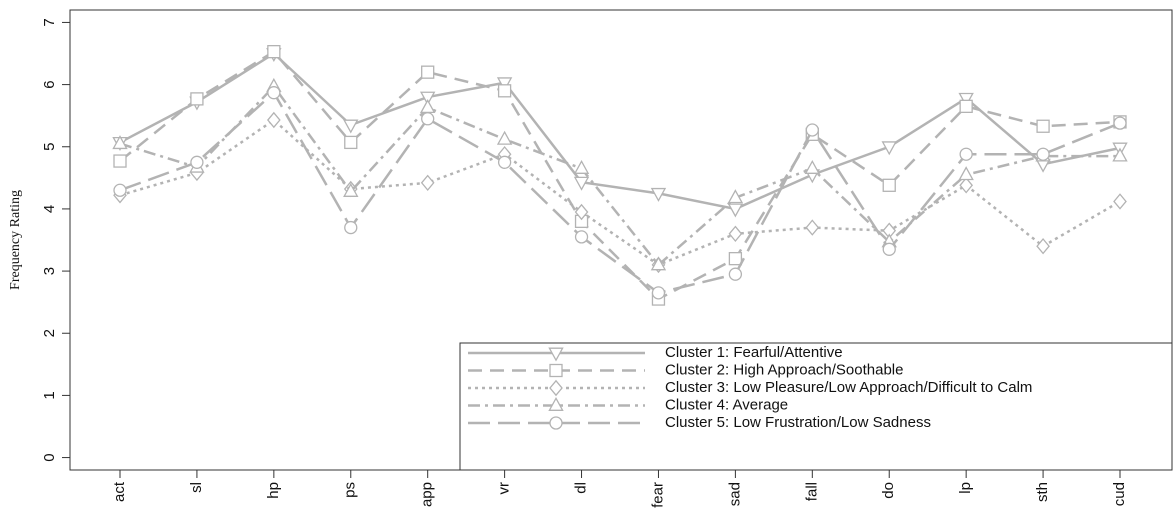  I want to click on y-tick-label: 6, so click(49, 84).